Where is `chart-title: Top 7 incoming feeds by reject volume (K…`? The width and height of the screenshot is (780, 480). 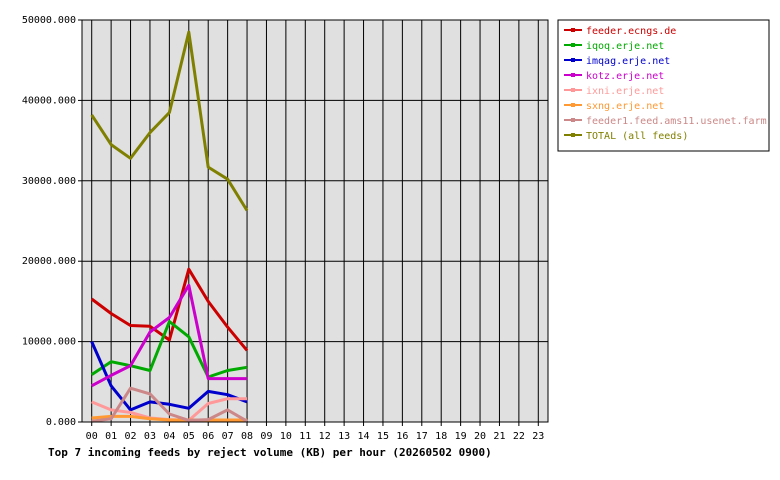
chart-title: Top 7 incoming feeds by reject volume (K… is located at coordinates (270, 452).